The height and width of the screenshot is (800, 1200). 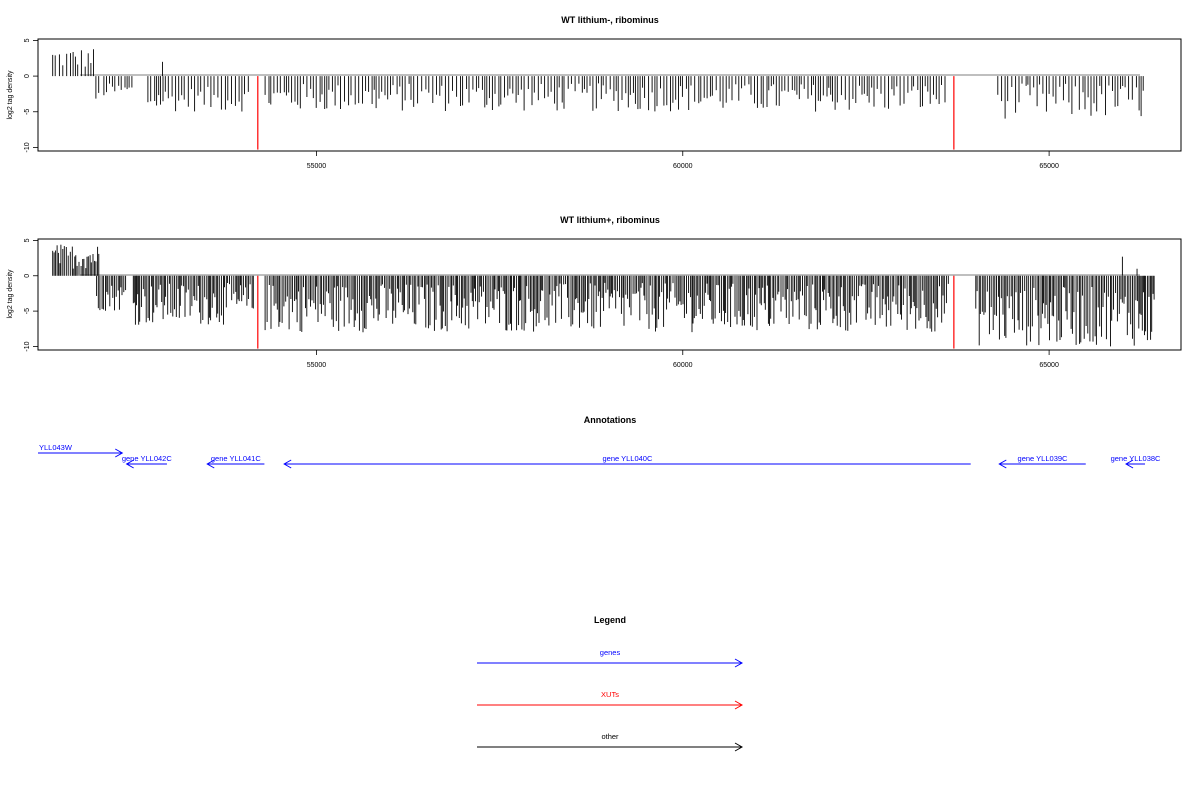 I want to click on gene-label: YLL043W, so click(x=56, y=447).